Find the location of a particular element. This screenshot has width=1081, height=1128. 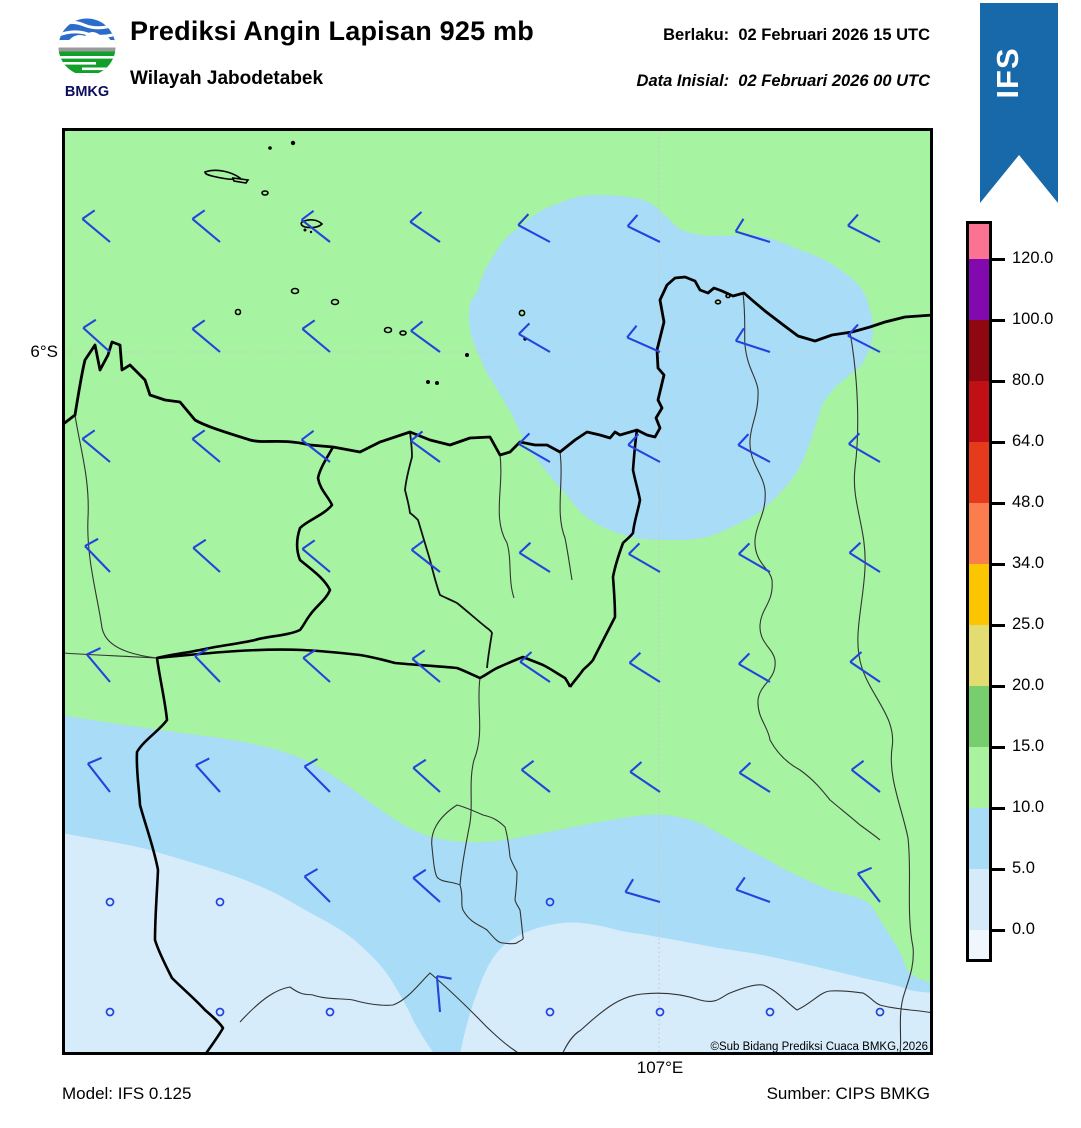

map-copyright: ©Sub Bidang Prediksi Cuaca BMKG, 2026 is located at coordinates (819, 1047).